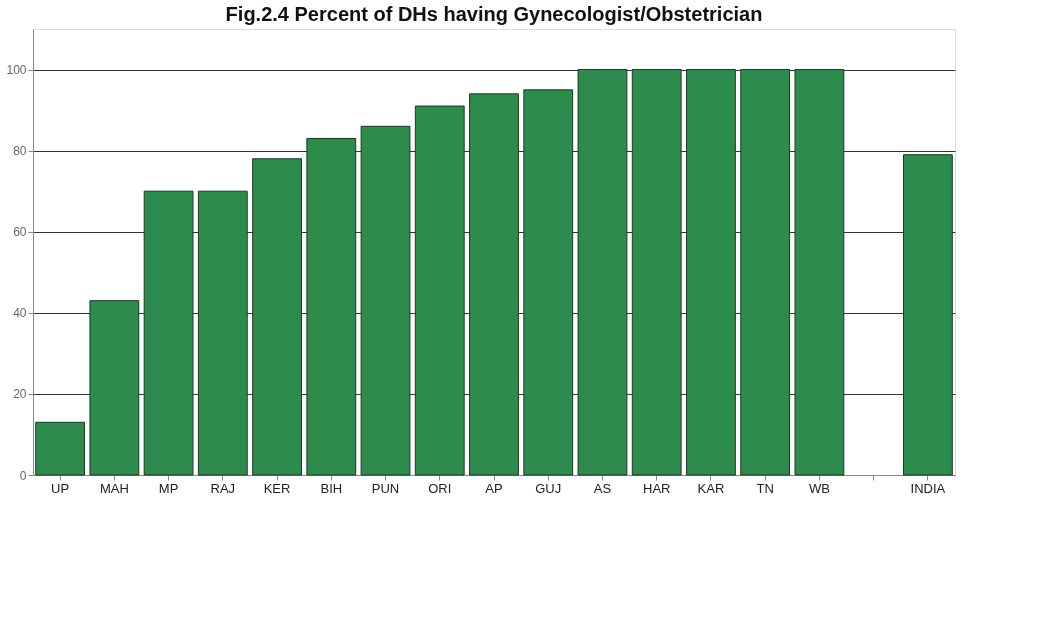 The image size is (1048, 635). Describe the element at coordinates (494, 14) in the screenshot. I see `chart-title: Fig.2.4 Percent of DHs having Gynecologist/Obstetrician` at that location.